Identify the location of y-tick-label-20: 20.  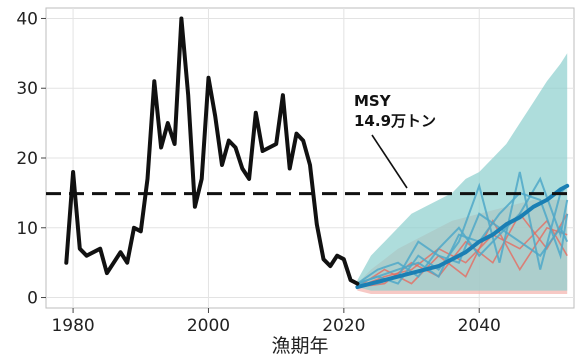
(27, 159).